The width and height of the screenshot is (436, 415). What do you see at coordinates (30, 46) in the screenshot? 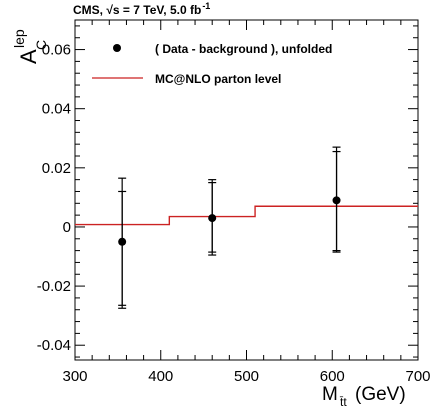
I see `y-axis-label: A C lep` at bounding box center [30, 46].